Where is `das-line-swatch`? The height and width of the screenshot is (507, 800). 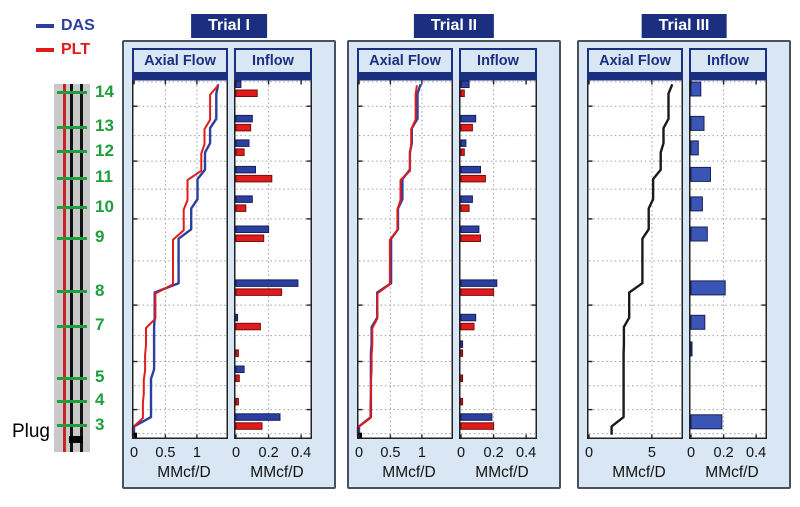 das-line-swatch is located at coordinates (45, 26).